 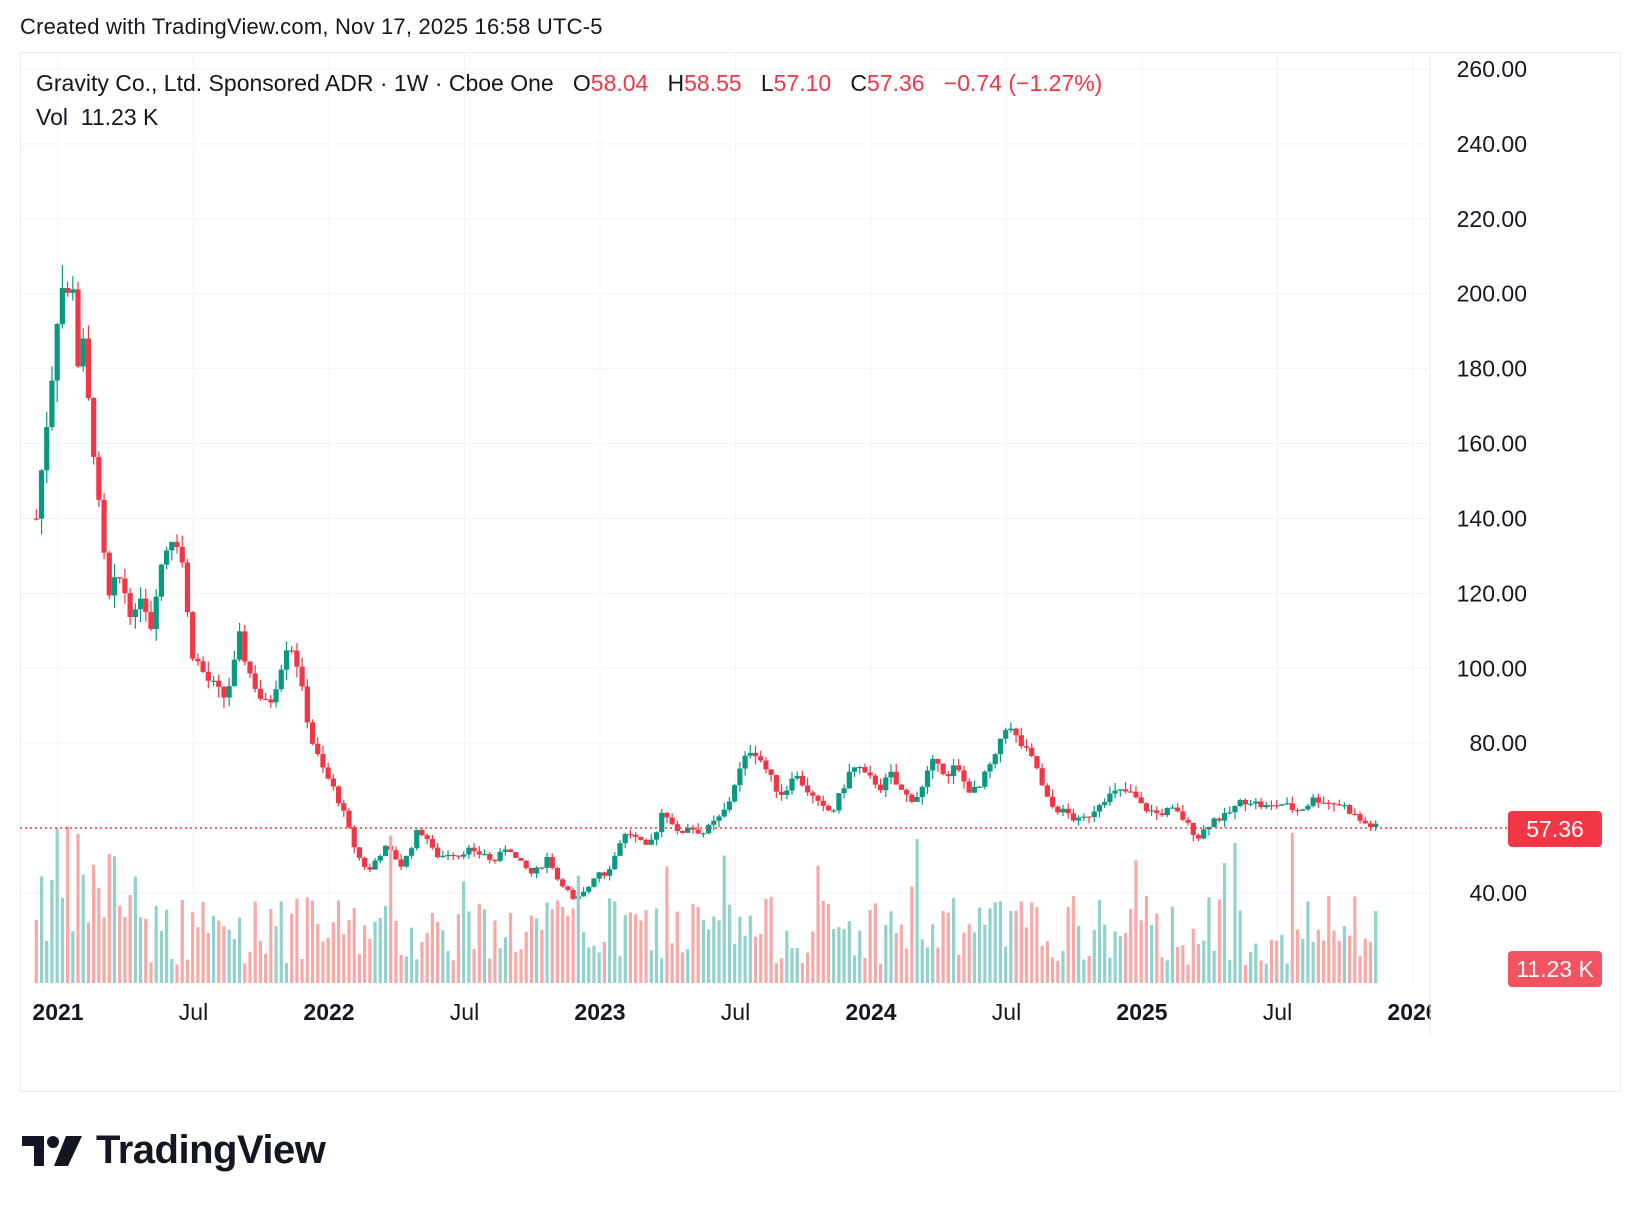 What do you see at coordinates (1492, 219) in the screenshot?
I see `y-tick-label: 220.00` at bounding box center [1492, 219].